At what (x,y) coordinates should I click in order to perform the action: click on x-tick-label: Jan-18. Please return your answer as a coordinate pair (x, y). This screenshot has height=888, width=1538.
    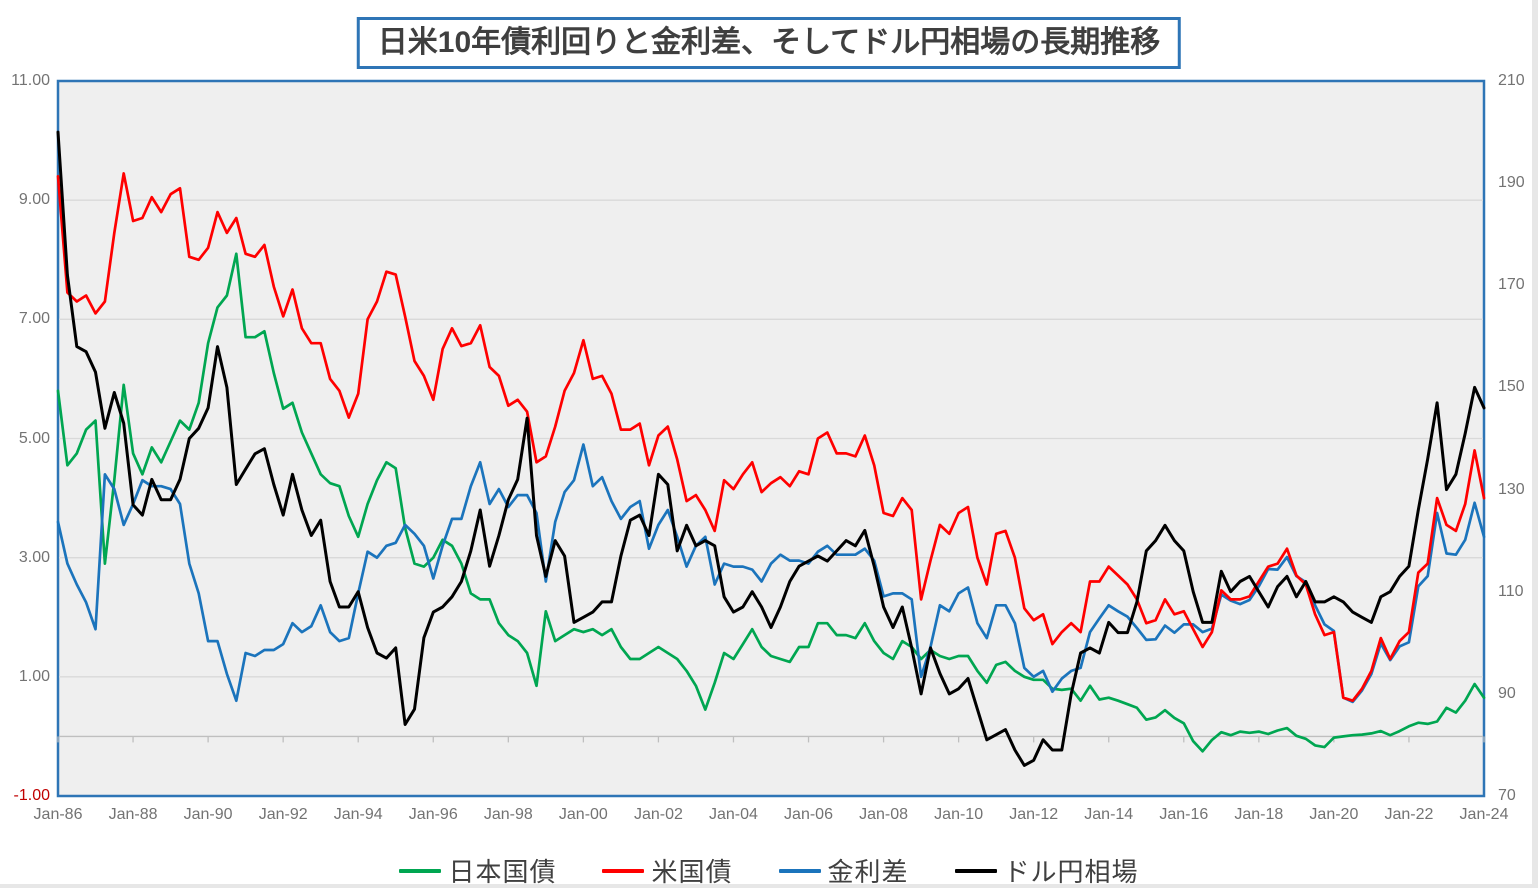
    Looking at the image, I should click on (1259, 814).